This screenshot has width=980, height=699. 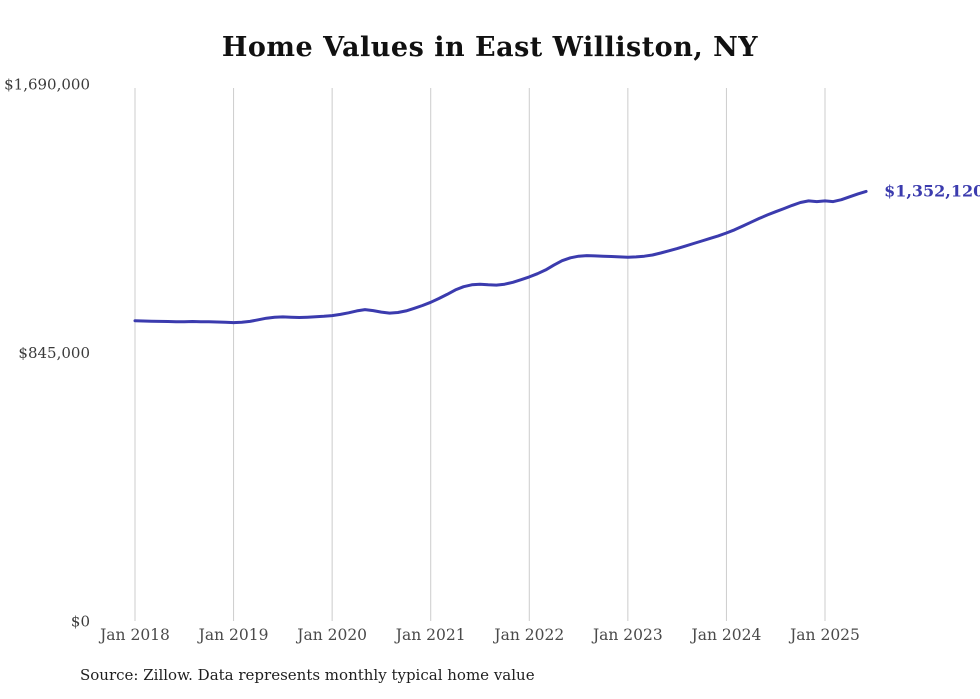 I want to click on x-tick-label: Jan 2025, so click(x=824, y=635).